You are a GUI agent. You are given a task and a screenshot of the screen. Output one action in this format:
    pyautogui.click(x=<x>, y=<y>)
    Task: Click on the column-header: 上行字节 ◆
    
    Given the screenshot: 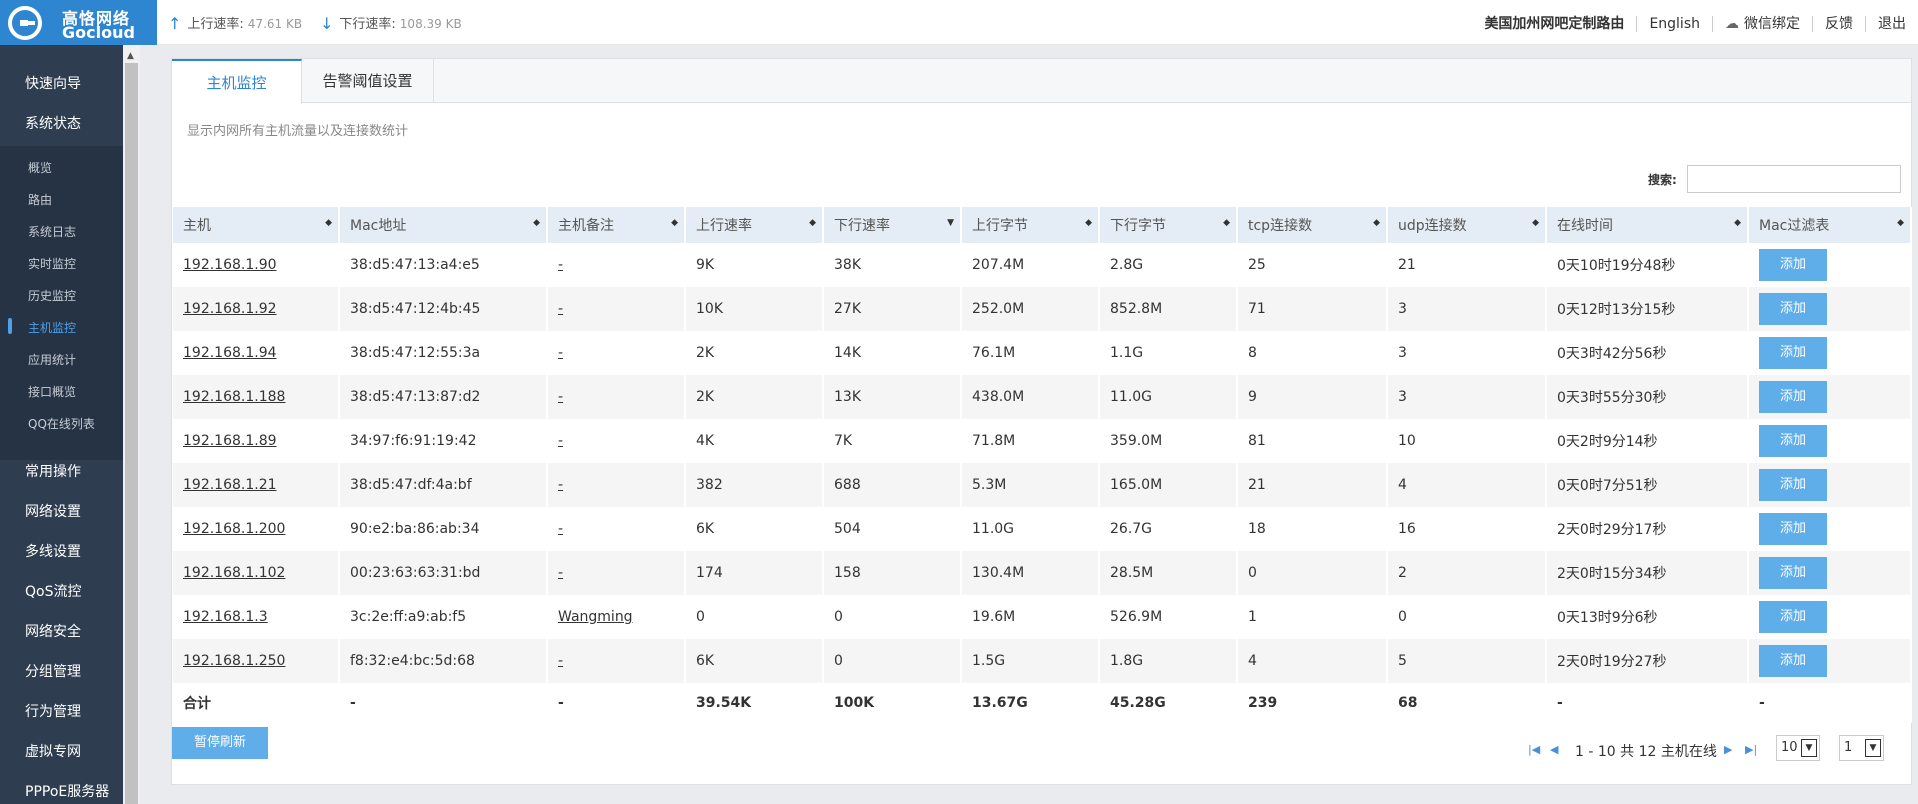 What is the action you would take?
    pyautogui.click(x=1030, y=225)
    